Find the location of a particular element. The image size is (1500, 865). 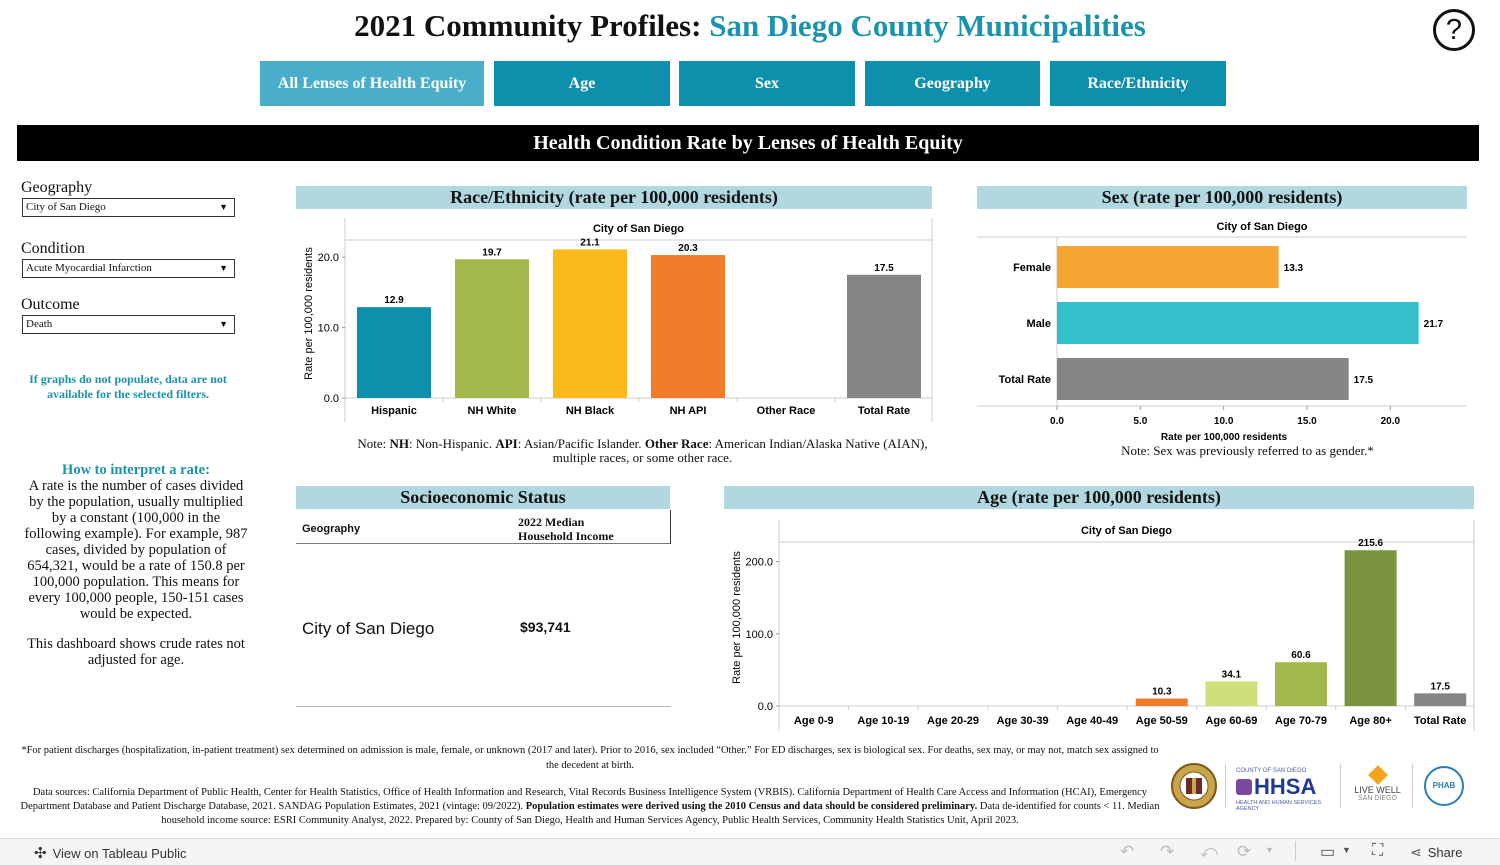

data-label: 20.3 is located at coordinates (688, 248).